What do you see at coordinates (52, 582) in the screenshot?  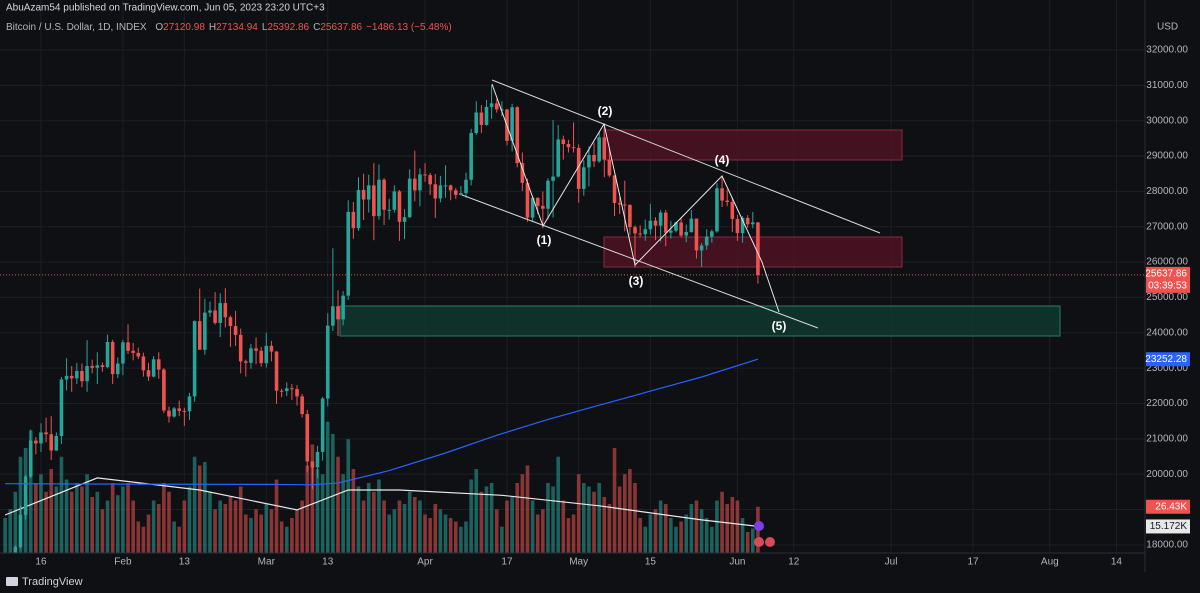 I see `brand-name: TradingView` at bounding box center [52, 582].